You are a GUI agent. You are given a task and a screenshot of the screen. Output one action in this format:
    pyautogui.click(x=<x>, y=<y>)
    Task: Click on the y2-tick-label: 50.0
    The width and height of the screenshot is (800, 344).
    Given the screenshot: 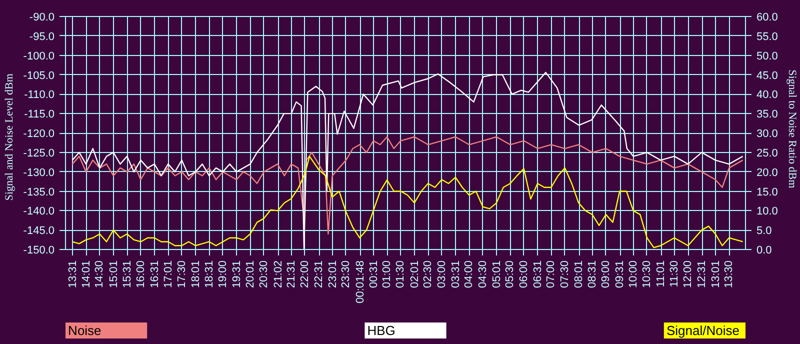 What is the action you would take?
    pyautogui.click(x=767, y=56)
    